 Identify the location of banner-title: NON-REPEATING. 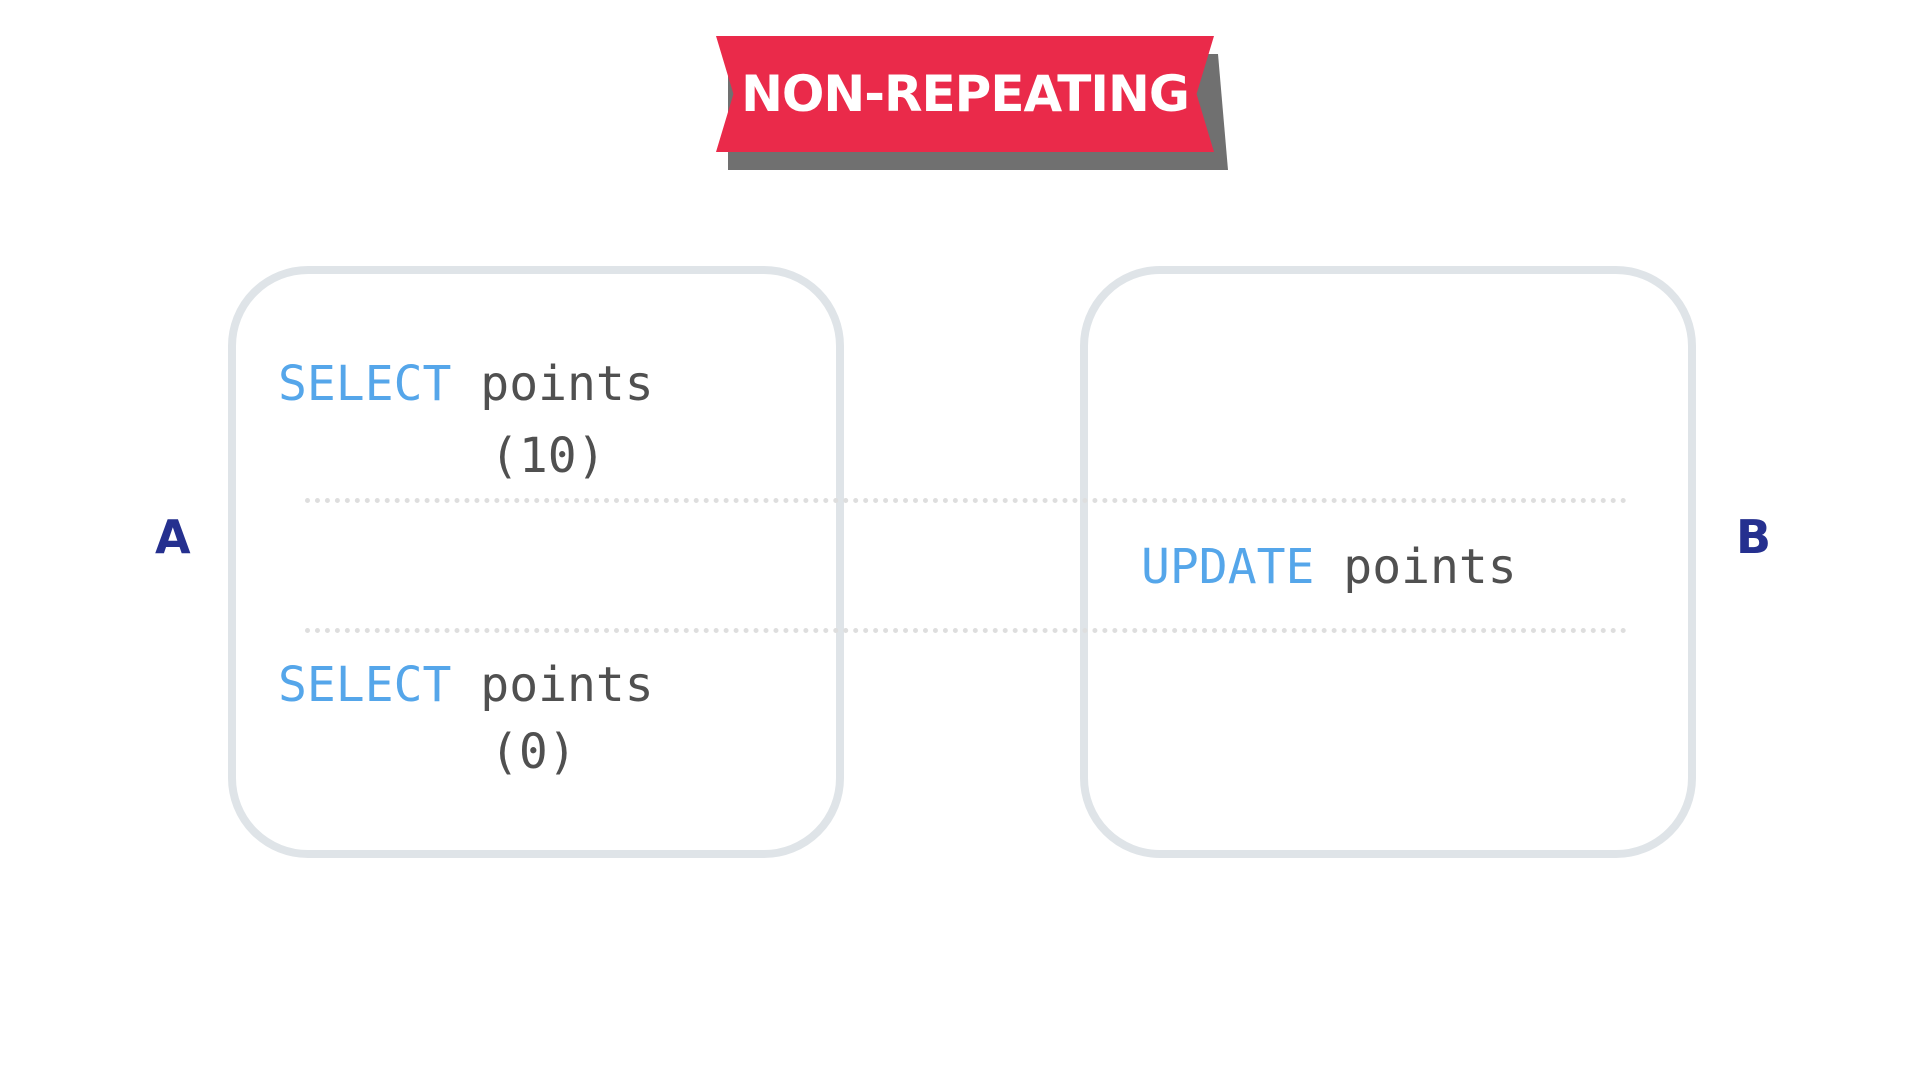
(965, 94).